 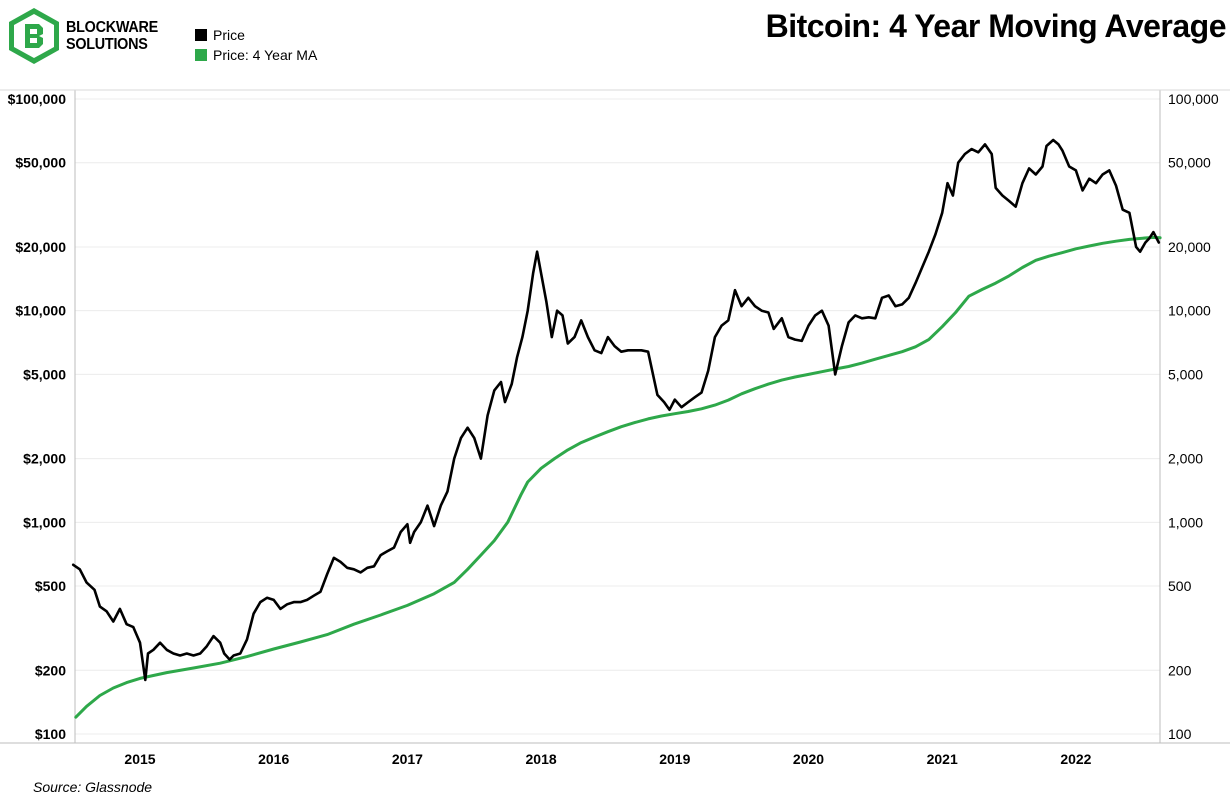 I want to click on y-tick-label-right: 10,000, so click(x=1189, y=311).